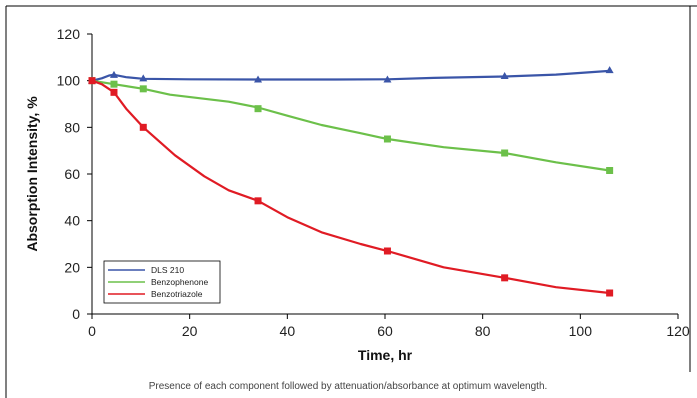 Image resolution: width=697 pixels, height=398 pixels. Describe the element at coordinates (483, 331) in the screenshot. I see `x-tick-label: 80` at that location.